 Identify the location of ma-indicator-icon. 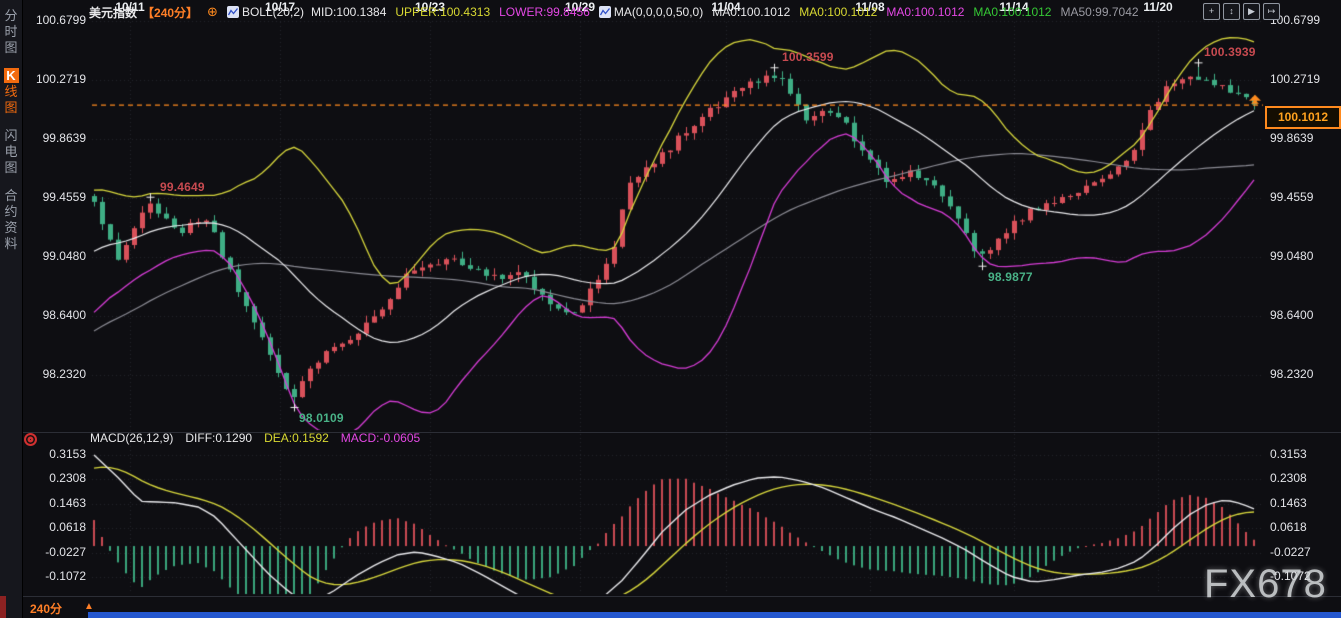
(604, 12).